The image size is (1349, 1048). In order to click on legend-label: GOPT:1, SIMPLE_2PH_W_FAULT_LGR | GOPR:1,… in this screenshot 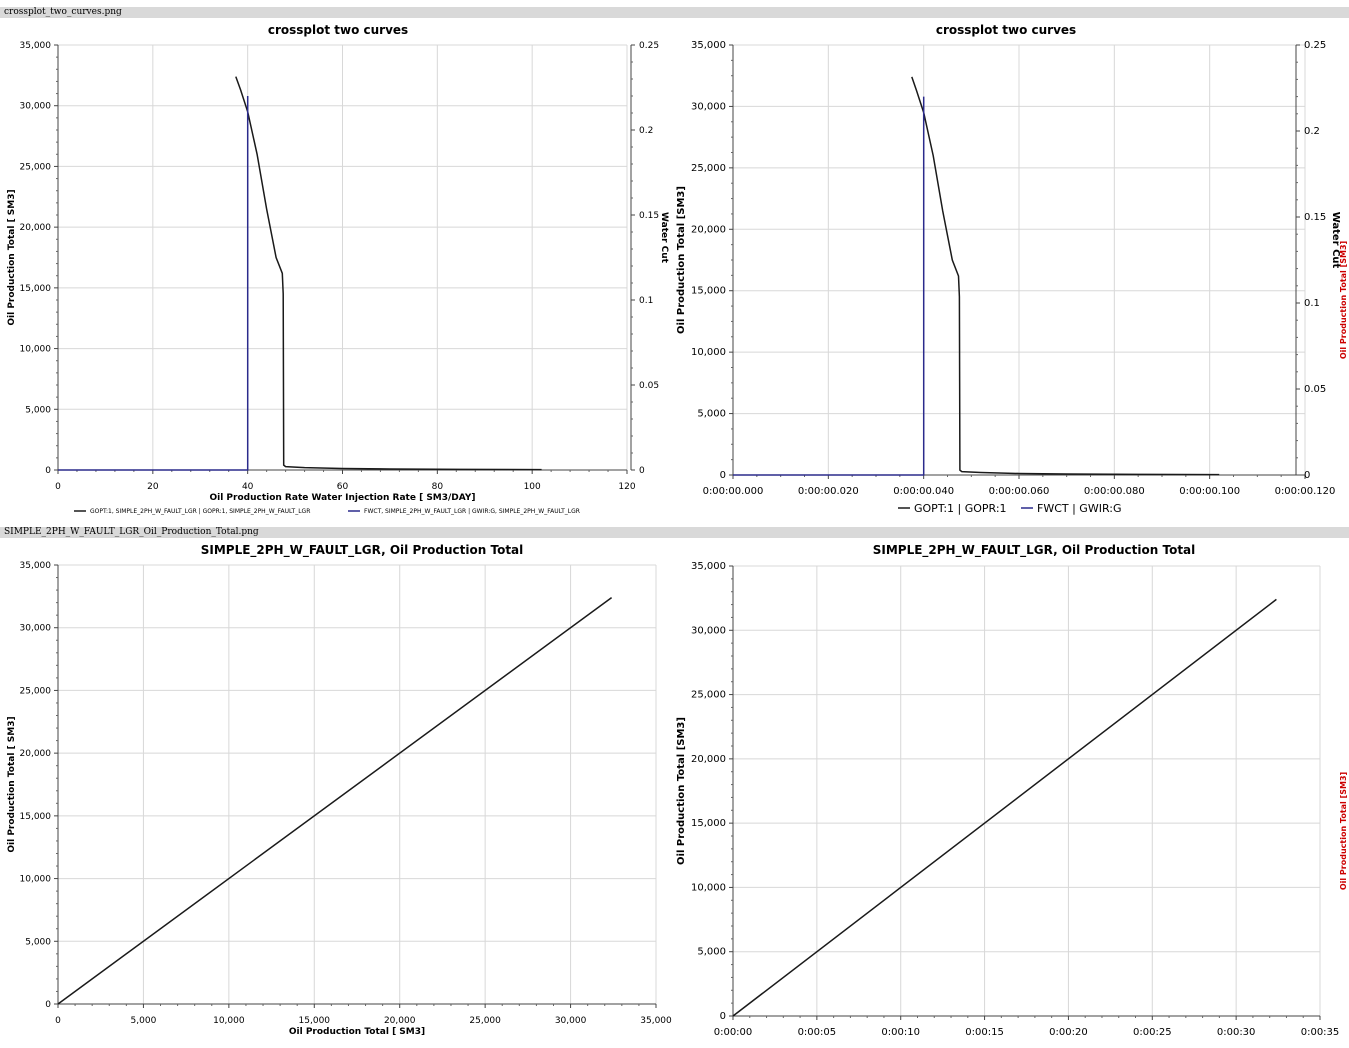, I will do `click(200, 511)`.